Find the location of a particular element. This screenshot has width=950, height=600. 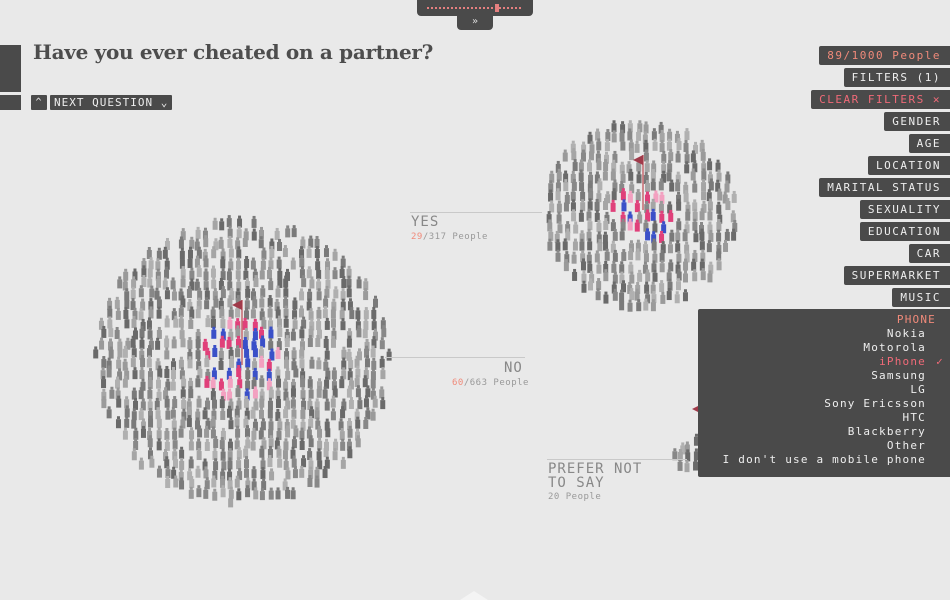

phone-option-sony-ericsson: Sony Ericsson is located at coordinates (875, 403).